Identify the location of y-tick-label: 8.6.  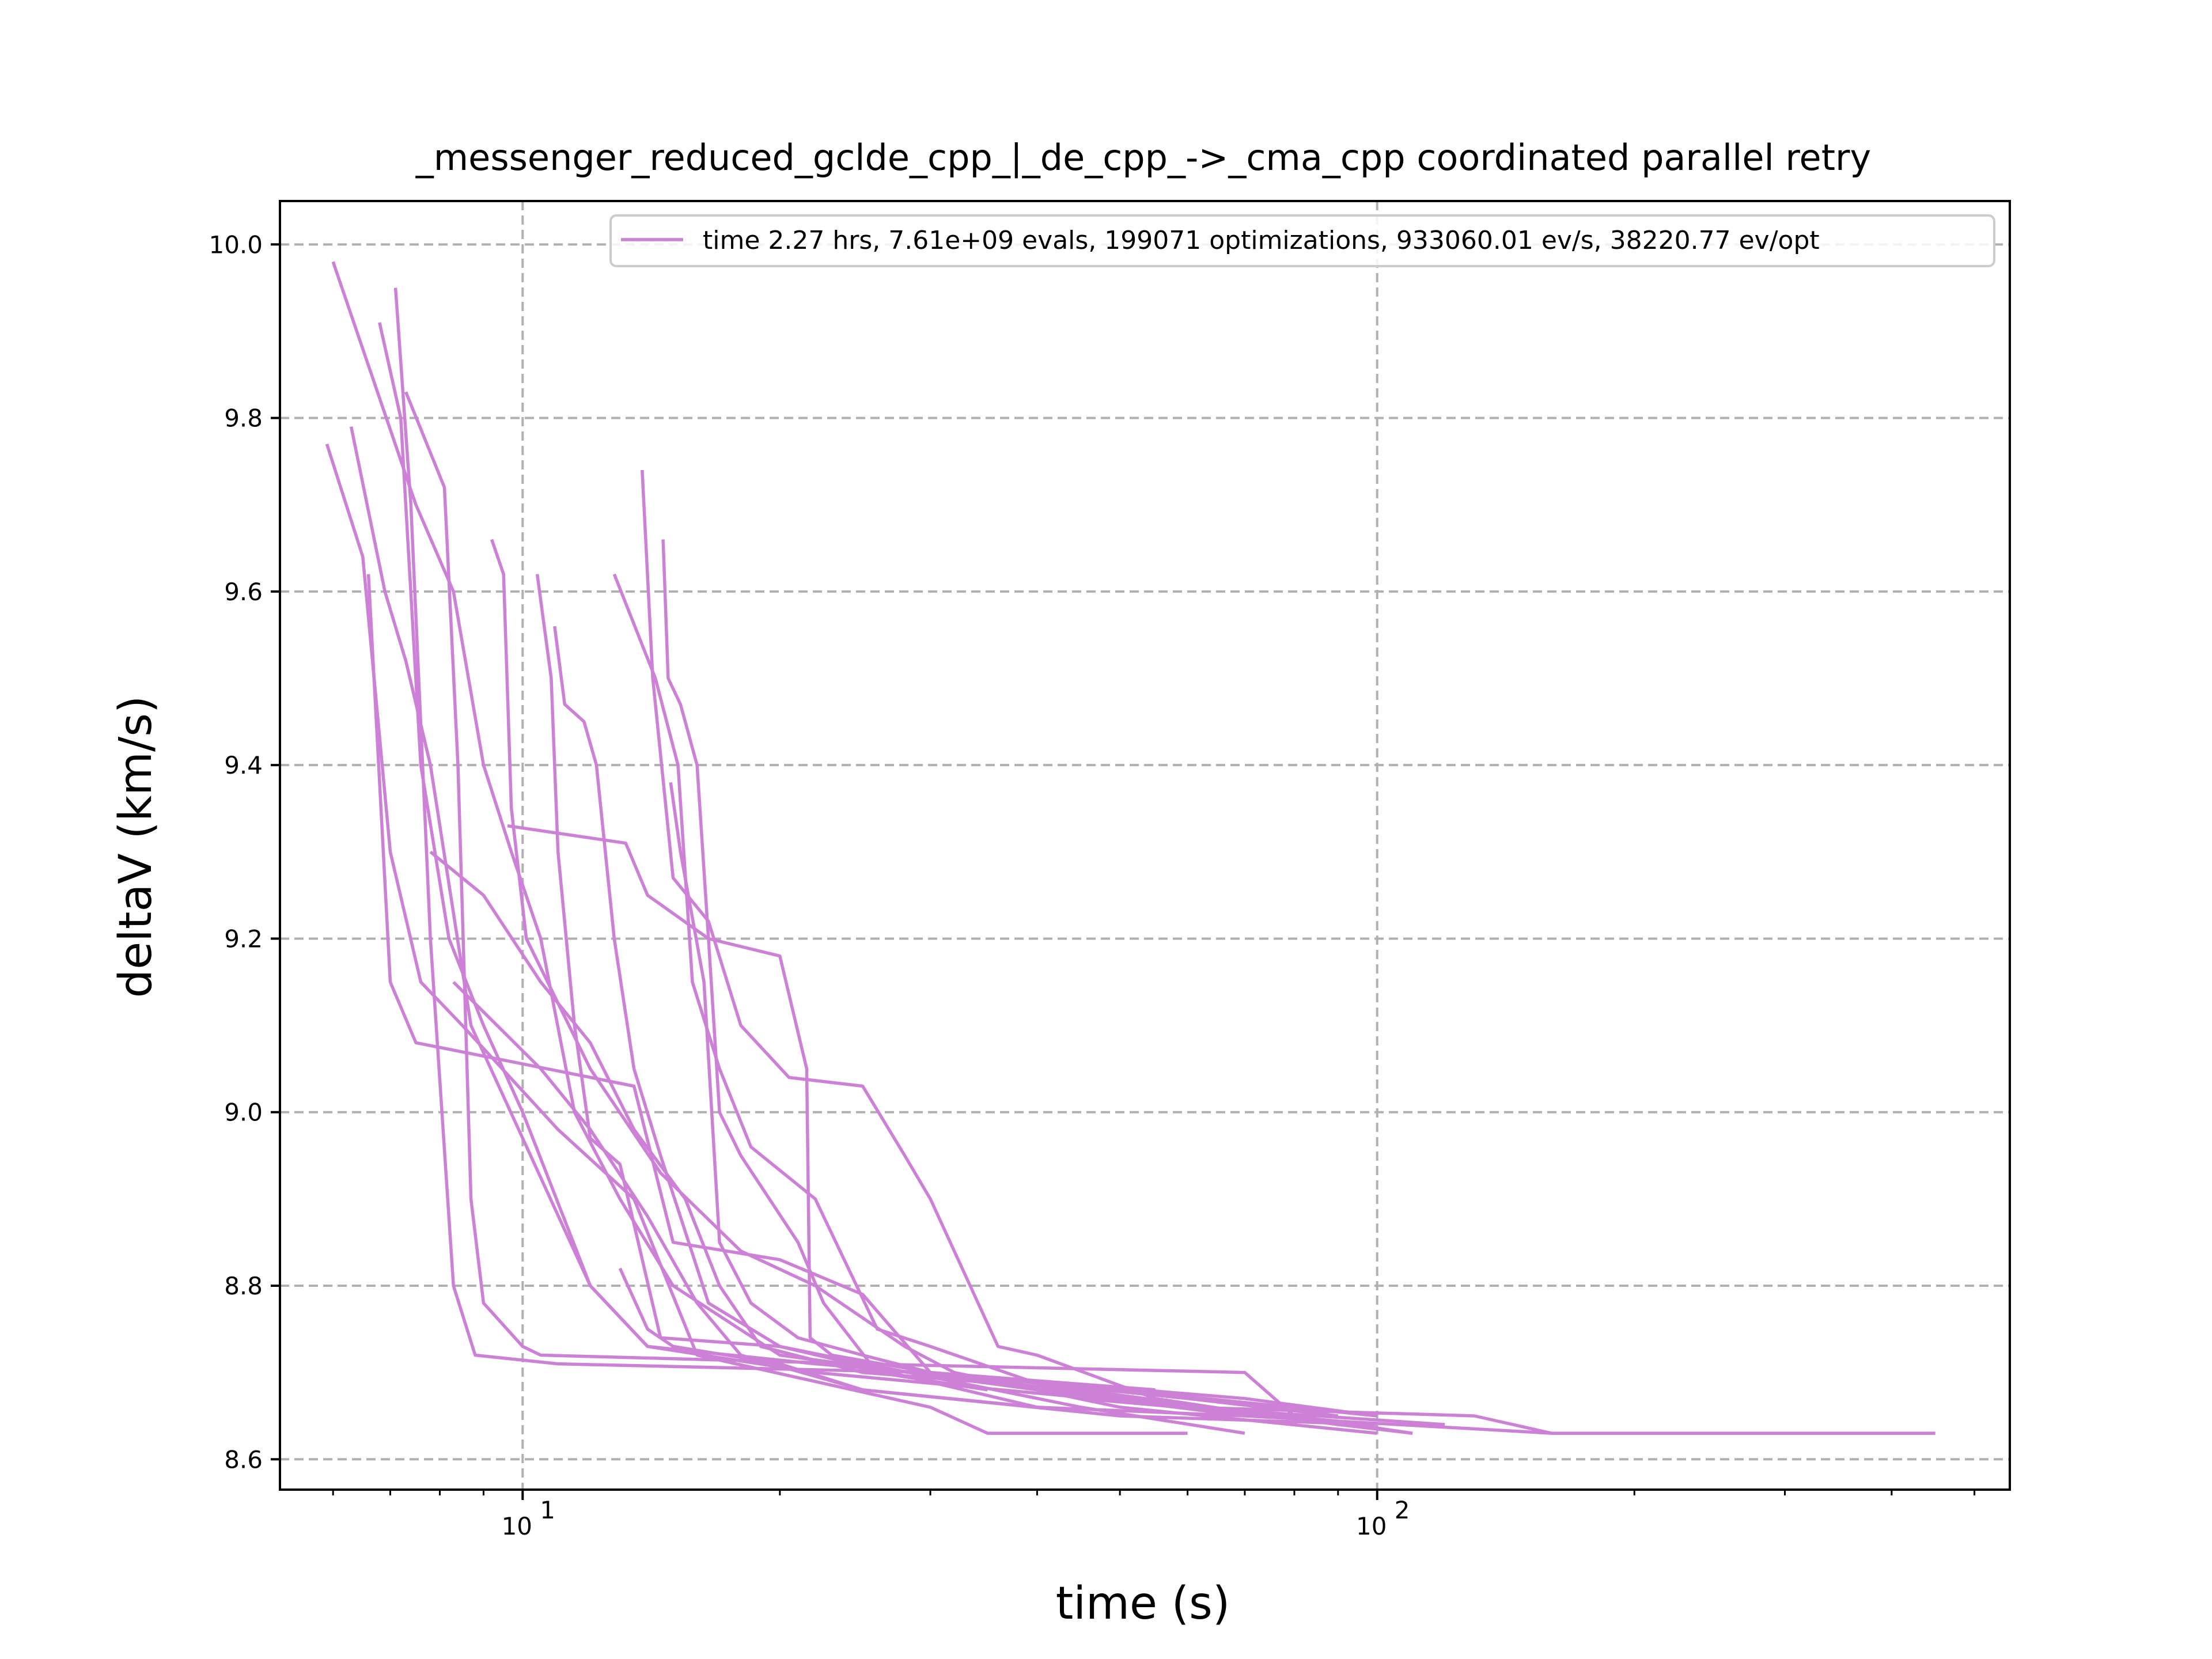
(243, 1459).